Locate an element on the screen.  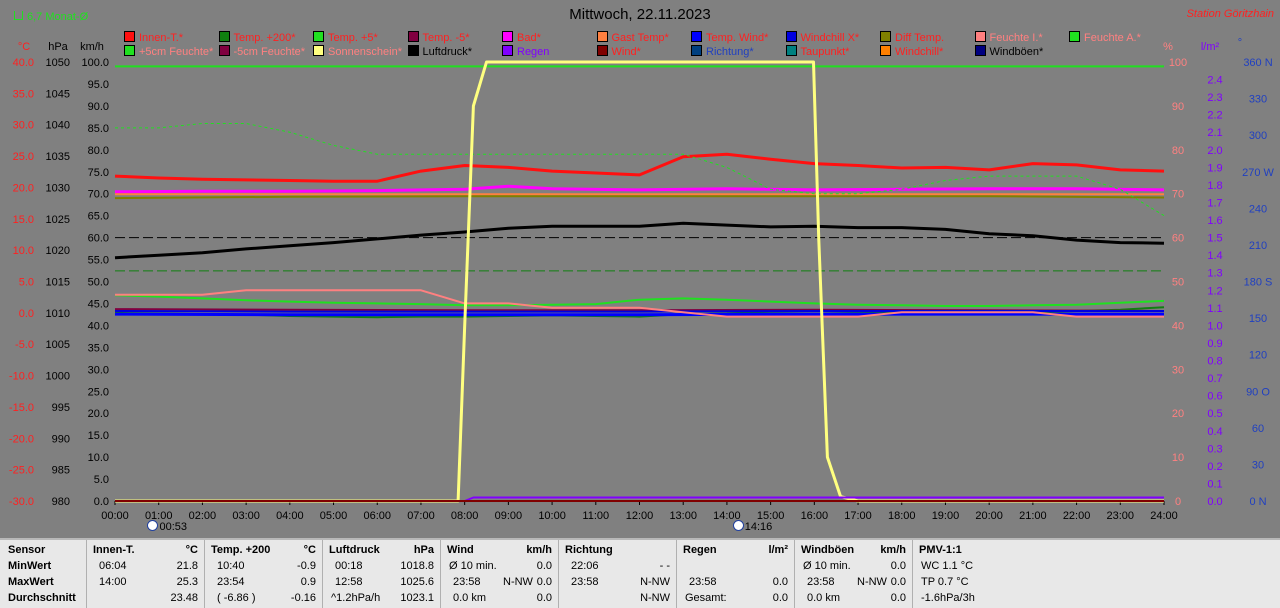
pressure-tick-label: 980 is located at coordinates (61, 502).